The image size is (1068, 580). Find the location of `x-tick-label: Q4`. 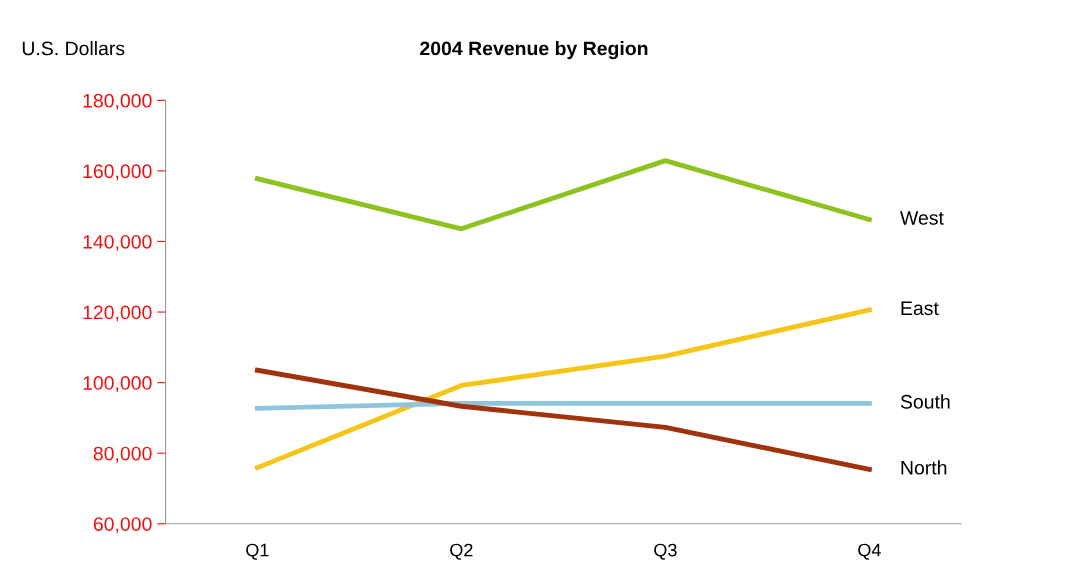

x-tick-label: Q4 is located at coordinates (869, 551).